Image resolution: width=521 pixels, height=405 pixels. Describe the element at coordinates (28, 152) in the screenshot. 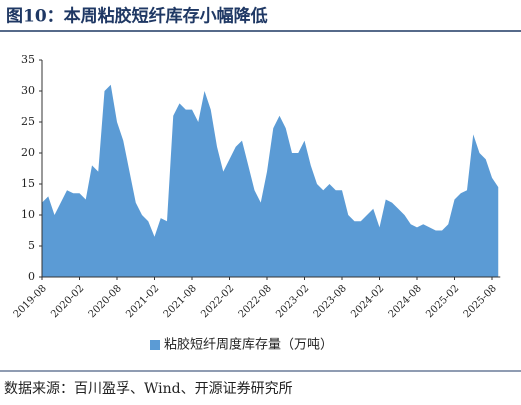

I see `y-tick-label: 20` at that location.